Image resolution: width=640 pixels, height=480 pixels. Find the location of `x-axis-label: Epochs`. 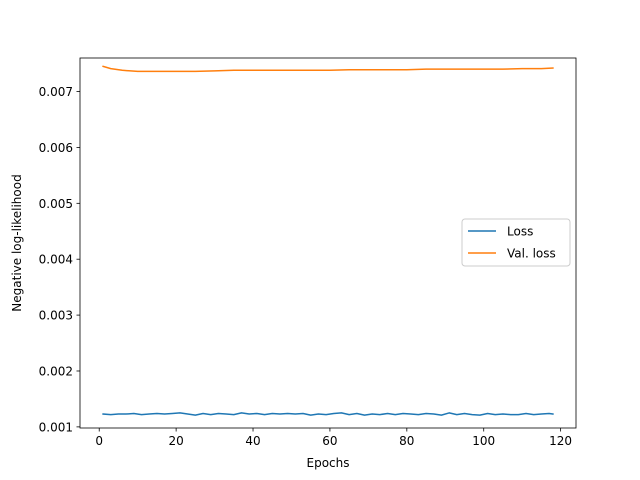

x-axis-label: Epochs is located at coordinates (328, 463).